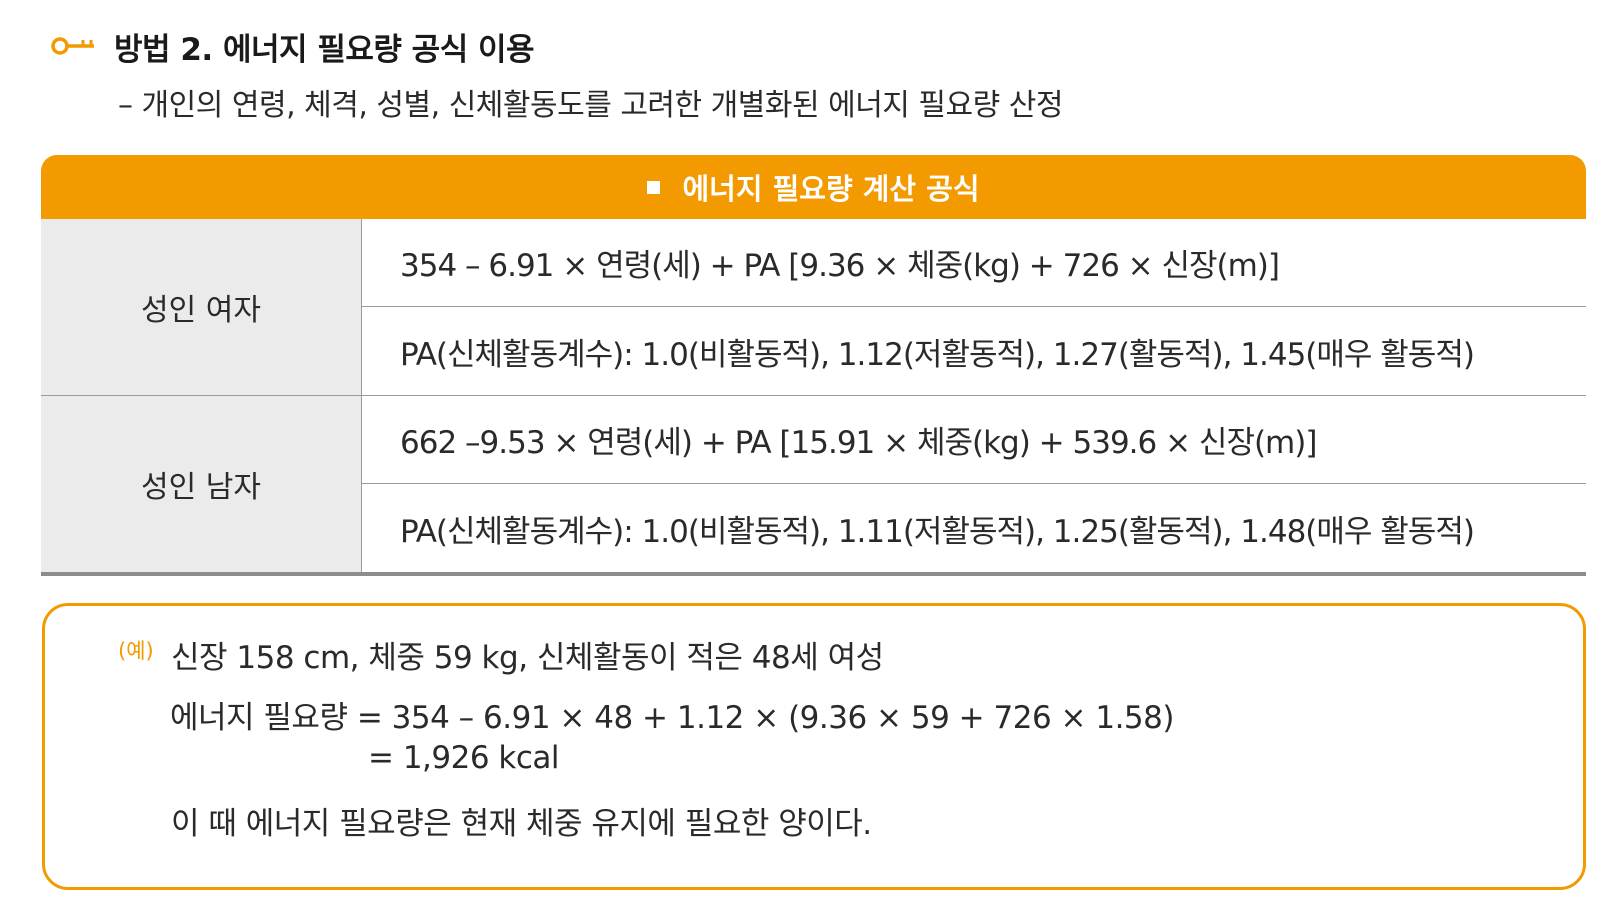 The width and height of the screenshot is (1614, 899). Describe the element at coordinates (521, 824) in the screenshot. I see `example-note: 이 때 에너지 필요량은 현재 체중 유지에 필요한 양이다.` at that location.